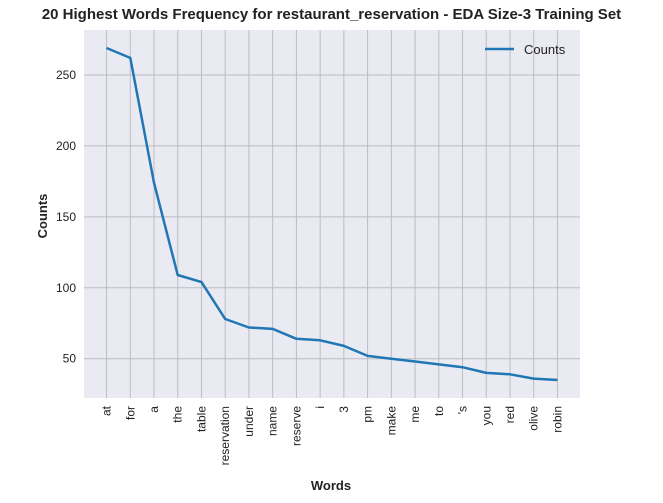 This screenshot has width=663, height=503. What do you see at coordinates (130, 413) in the screenshot?
I see `x-tick-label: for` at bounding box center [130, 413].